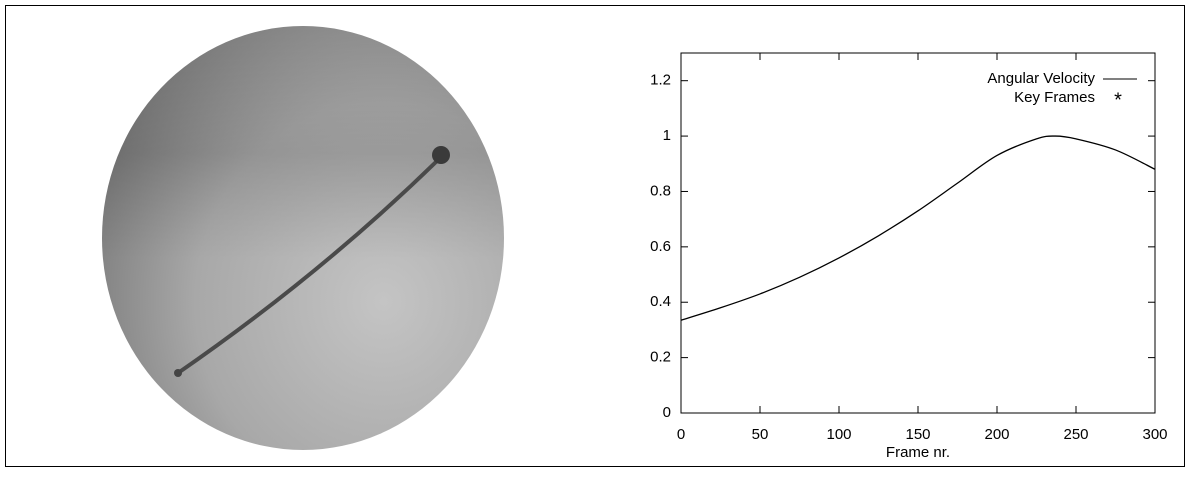 Image resolution: width=1190 pixels, height=477 pixels. What do you see at coordinates (996, 434) in the screenshot?
I see `x-tick-label: 200` at bounding box center [996, 434].